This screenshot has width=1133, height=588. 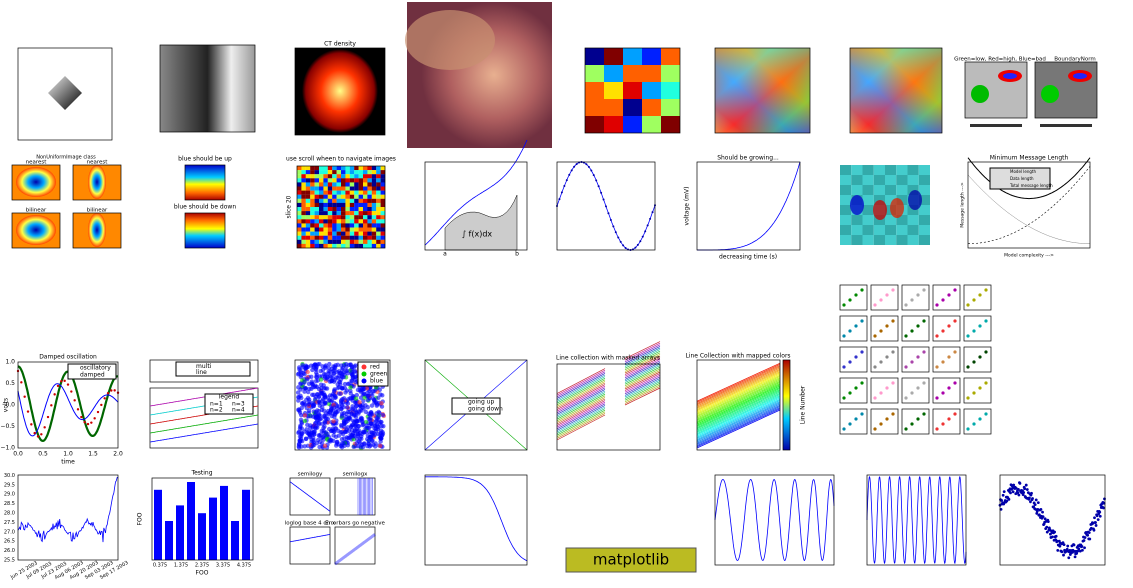 What do you see at coordinates (355, 524) in the screenshot?
I see `label: Errorbars go negative` at bounding box center [355, 524].